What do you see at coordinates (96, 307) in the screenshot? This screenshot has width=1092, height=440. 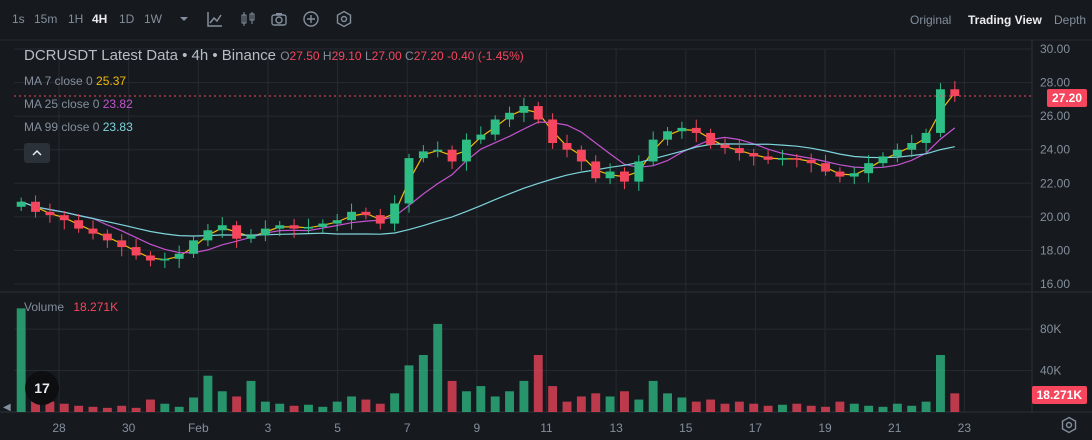 I see `volume-value: 18.271K` at bounding box center [96, 307].